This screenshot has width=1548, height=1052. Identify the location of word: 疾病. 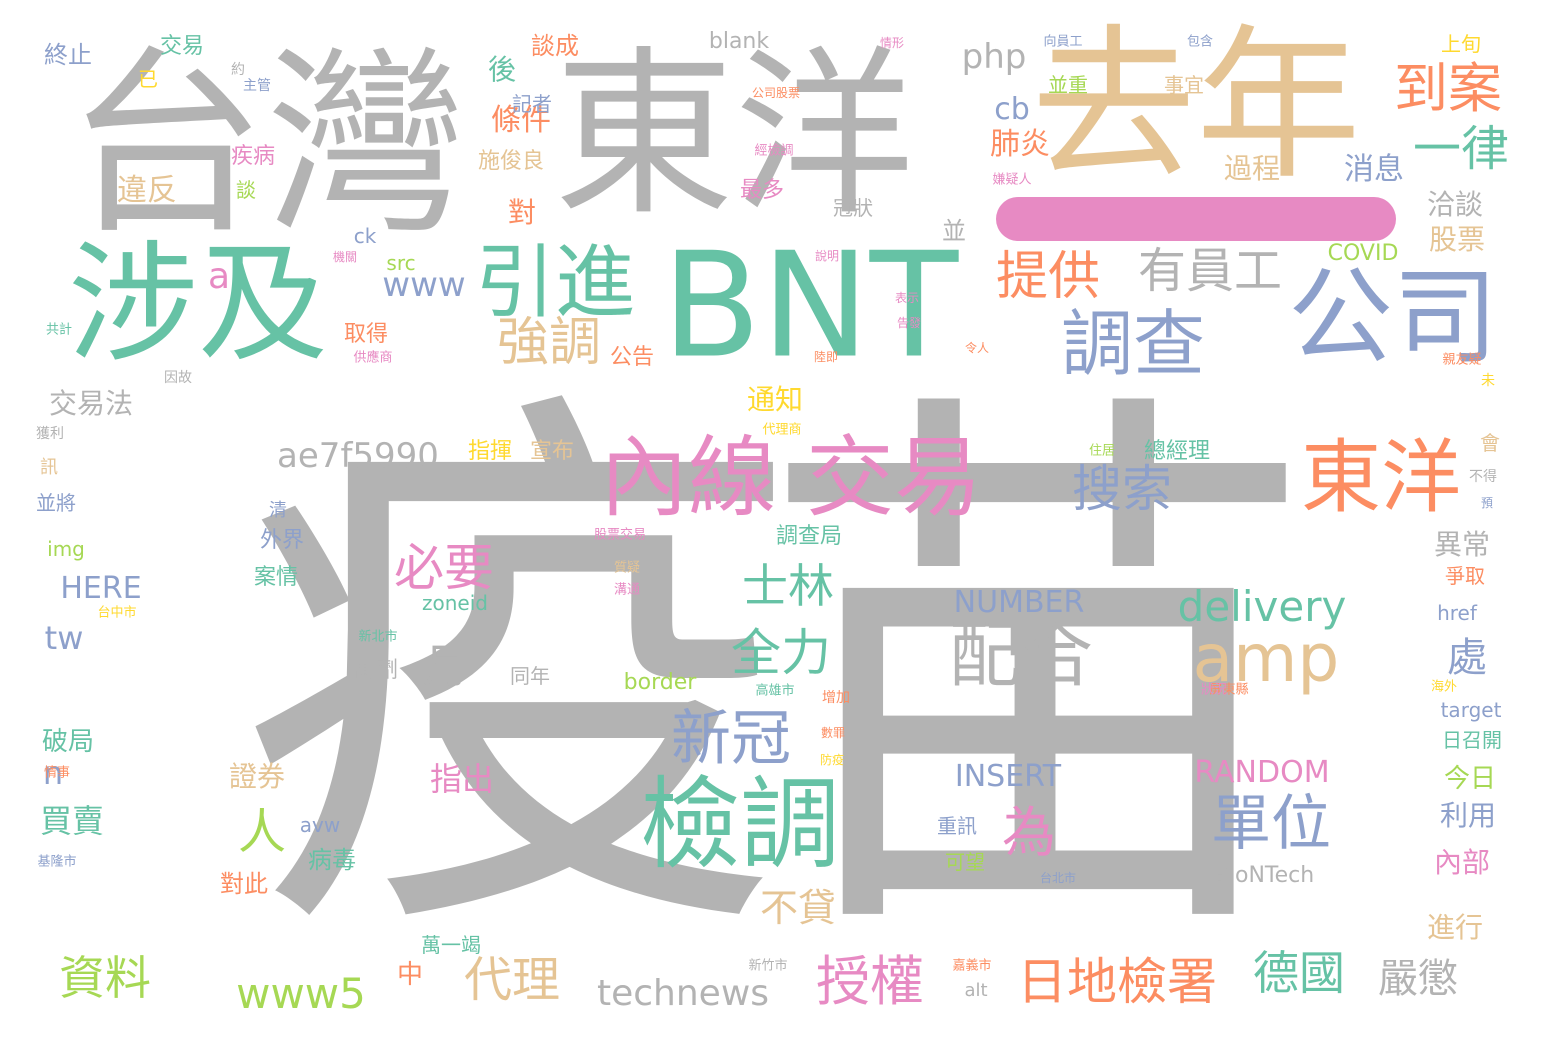
(253, 156).